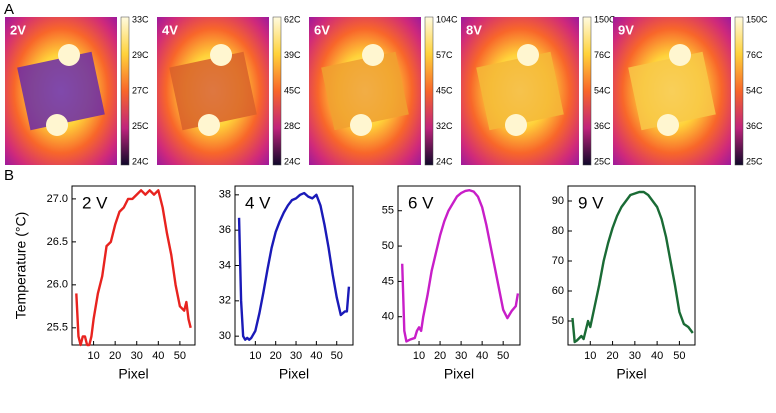  I want to click on colorbar-label: 104C, so click(447, 19).